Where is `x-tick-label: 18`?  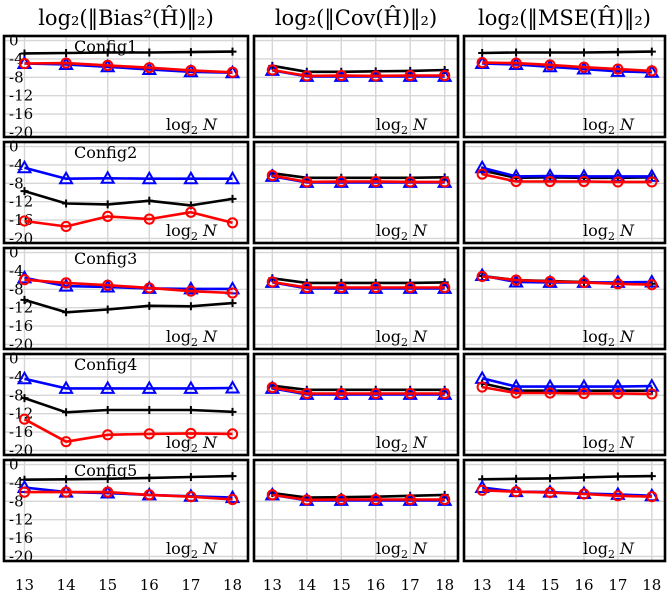
x-tick-label: 18 is located at coordinates (232, 585).